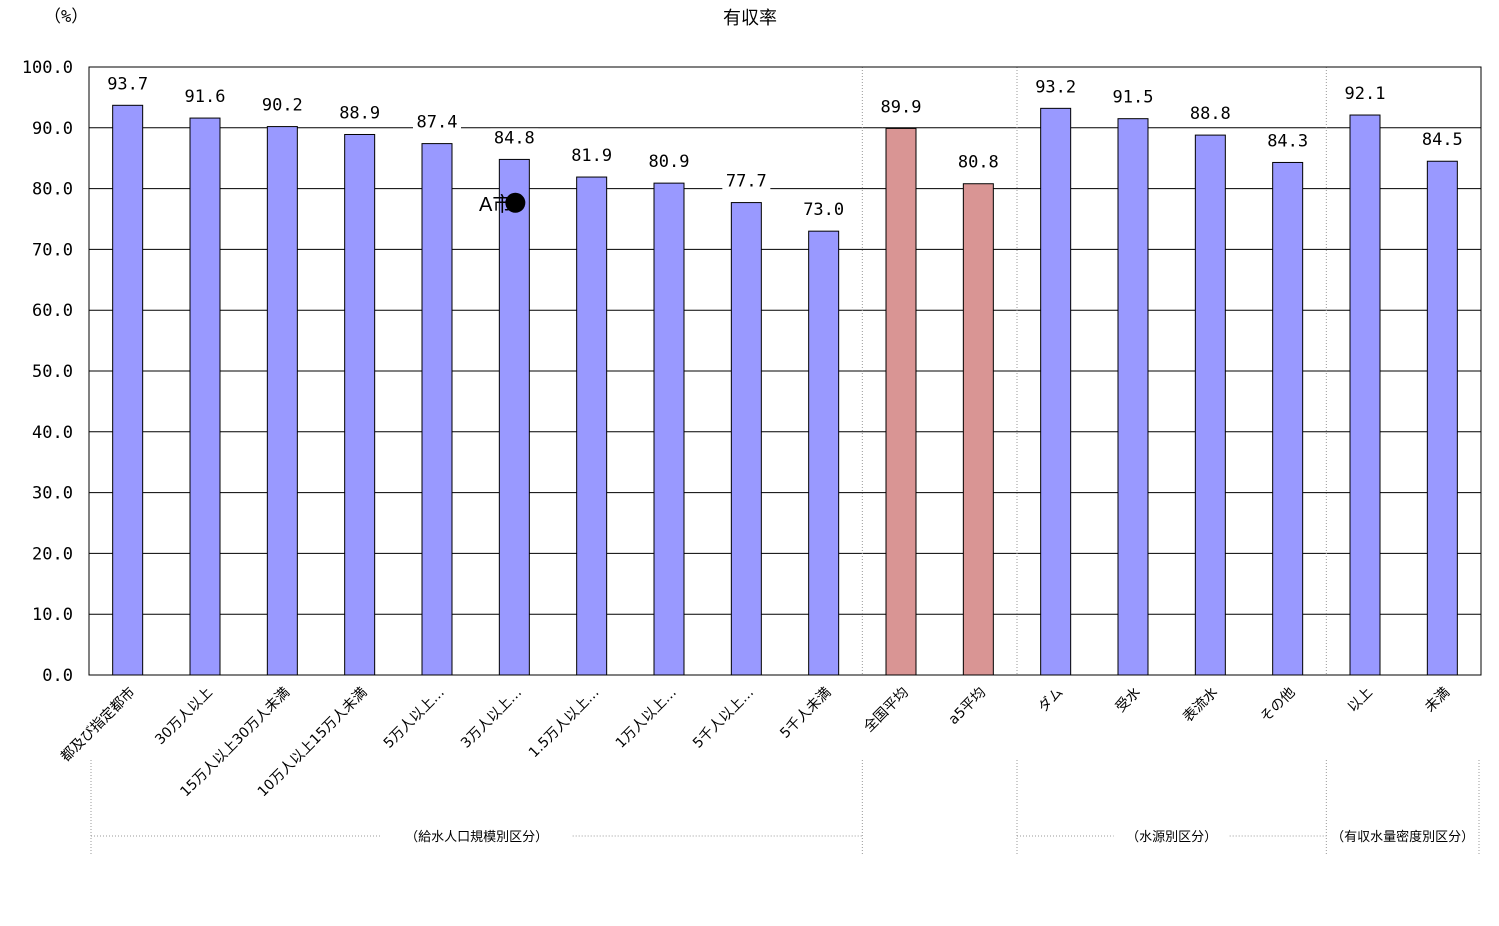 The height and width of the screenshot is (926, 1499). Describe the element at coordinates (52, 615) in the screenshot. I see `y-tick-label: 10.0` at that location.